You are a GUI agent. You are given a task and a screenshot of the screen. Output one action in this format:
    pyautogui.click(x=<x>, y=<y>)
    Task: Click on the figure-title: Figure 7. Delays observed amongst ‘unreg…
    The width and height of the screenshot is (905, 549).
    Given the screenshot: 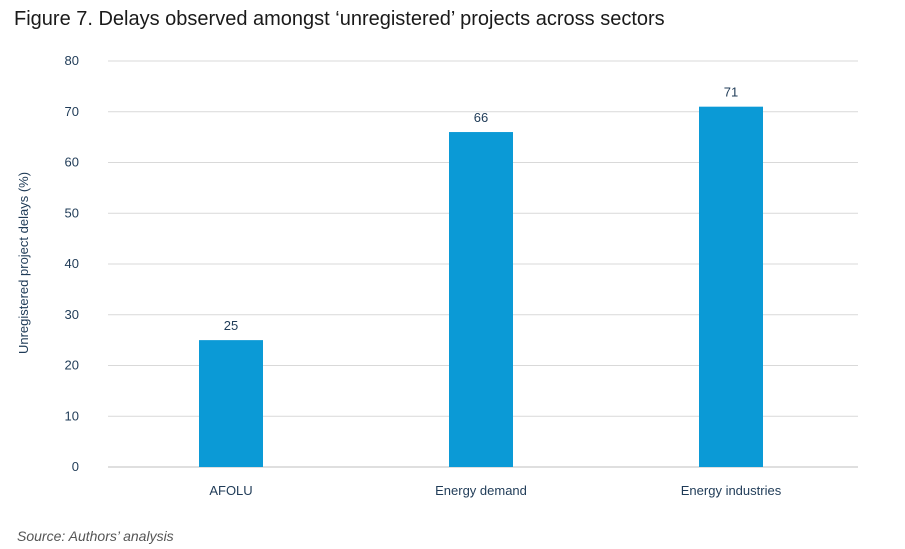 What is the action you would take?
    pyautogui.click(x=339, y=19)
    